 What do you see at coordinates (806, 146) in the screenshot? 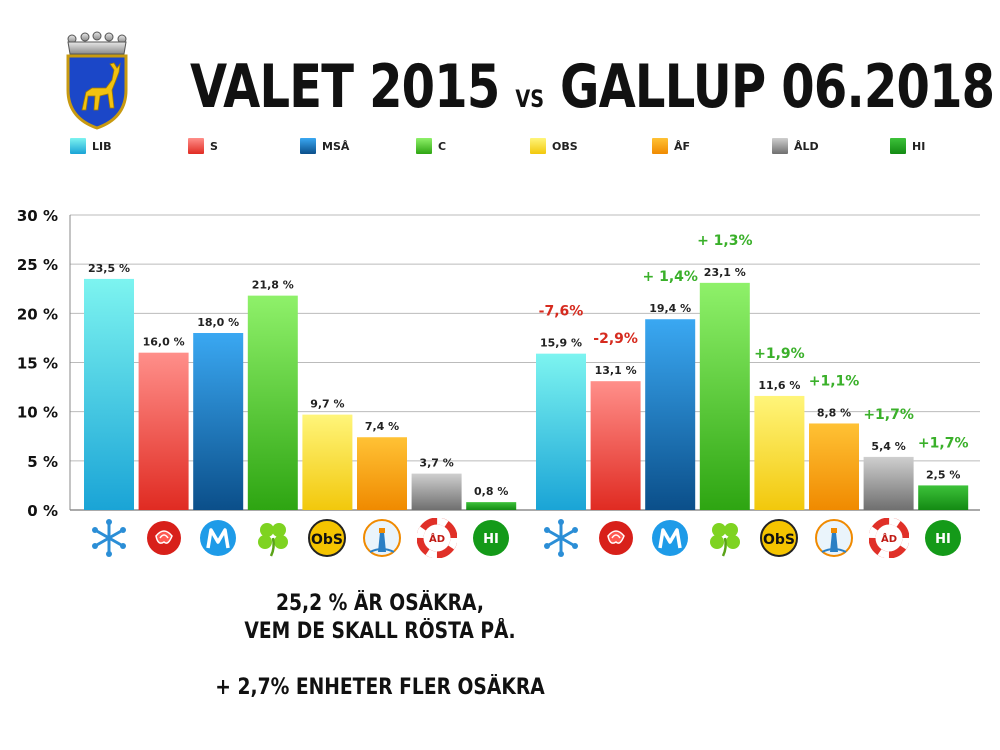
I see `legend-label: ÅLD` at bounding box center [806, 146].